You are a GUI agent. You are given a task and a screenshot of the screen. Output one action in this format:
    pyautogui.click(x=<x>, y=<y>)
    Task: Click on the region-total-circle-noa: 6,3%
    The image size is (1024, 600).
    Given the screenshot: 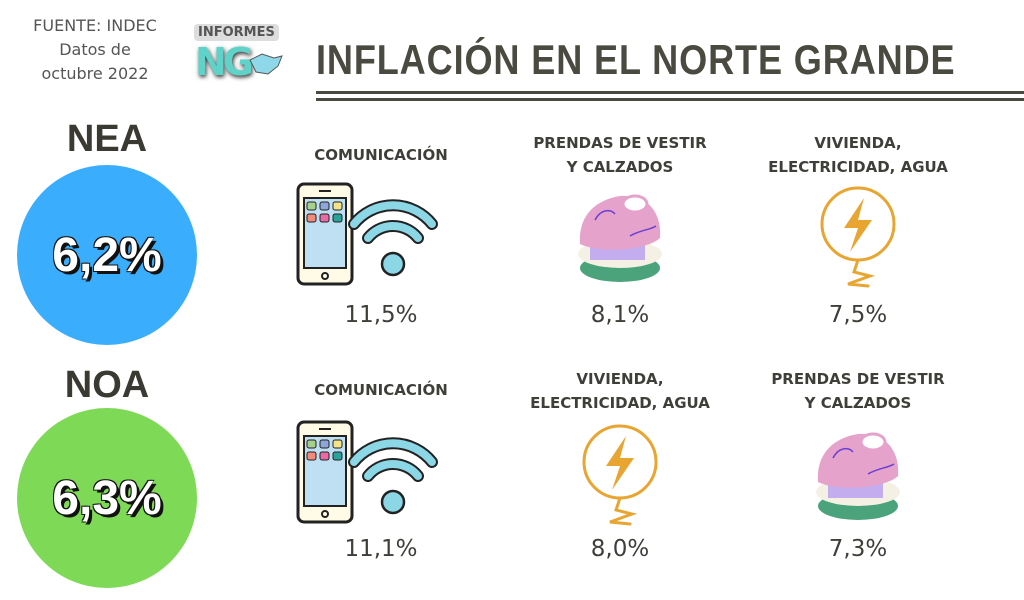 What is the action you would take?
    pyautogui.click(x=107, y=498)
    